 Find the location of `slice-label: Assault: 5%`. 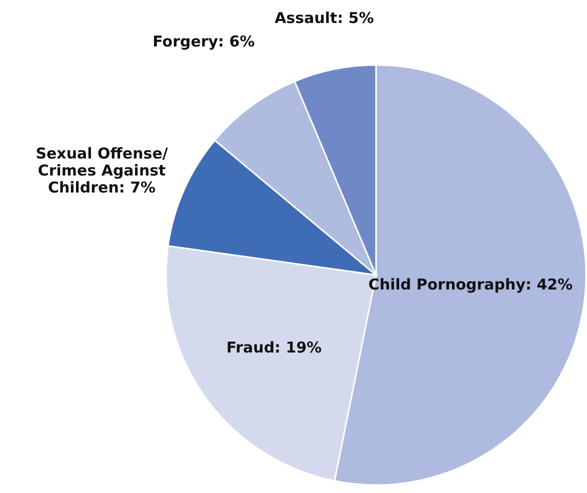

slice-label: Assault: 5% is located at coordinates (324, 18).